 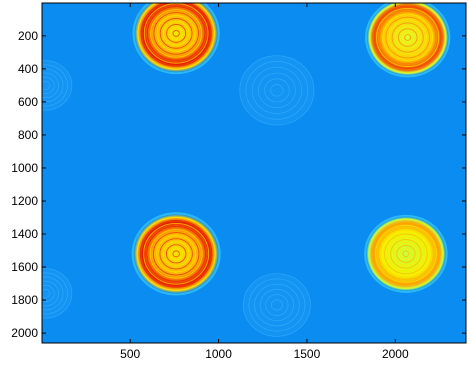 What do you see at coordinates (28, 69) in the screenshot?
I see `y-tick-label: 400` at bounding box center [28, 69].